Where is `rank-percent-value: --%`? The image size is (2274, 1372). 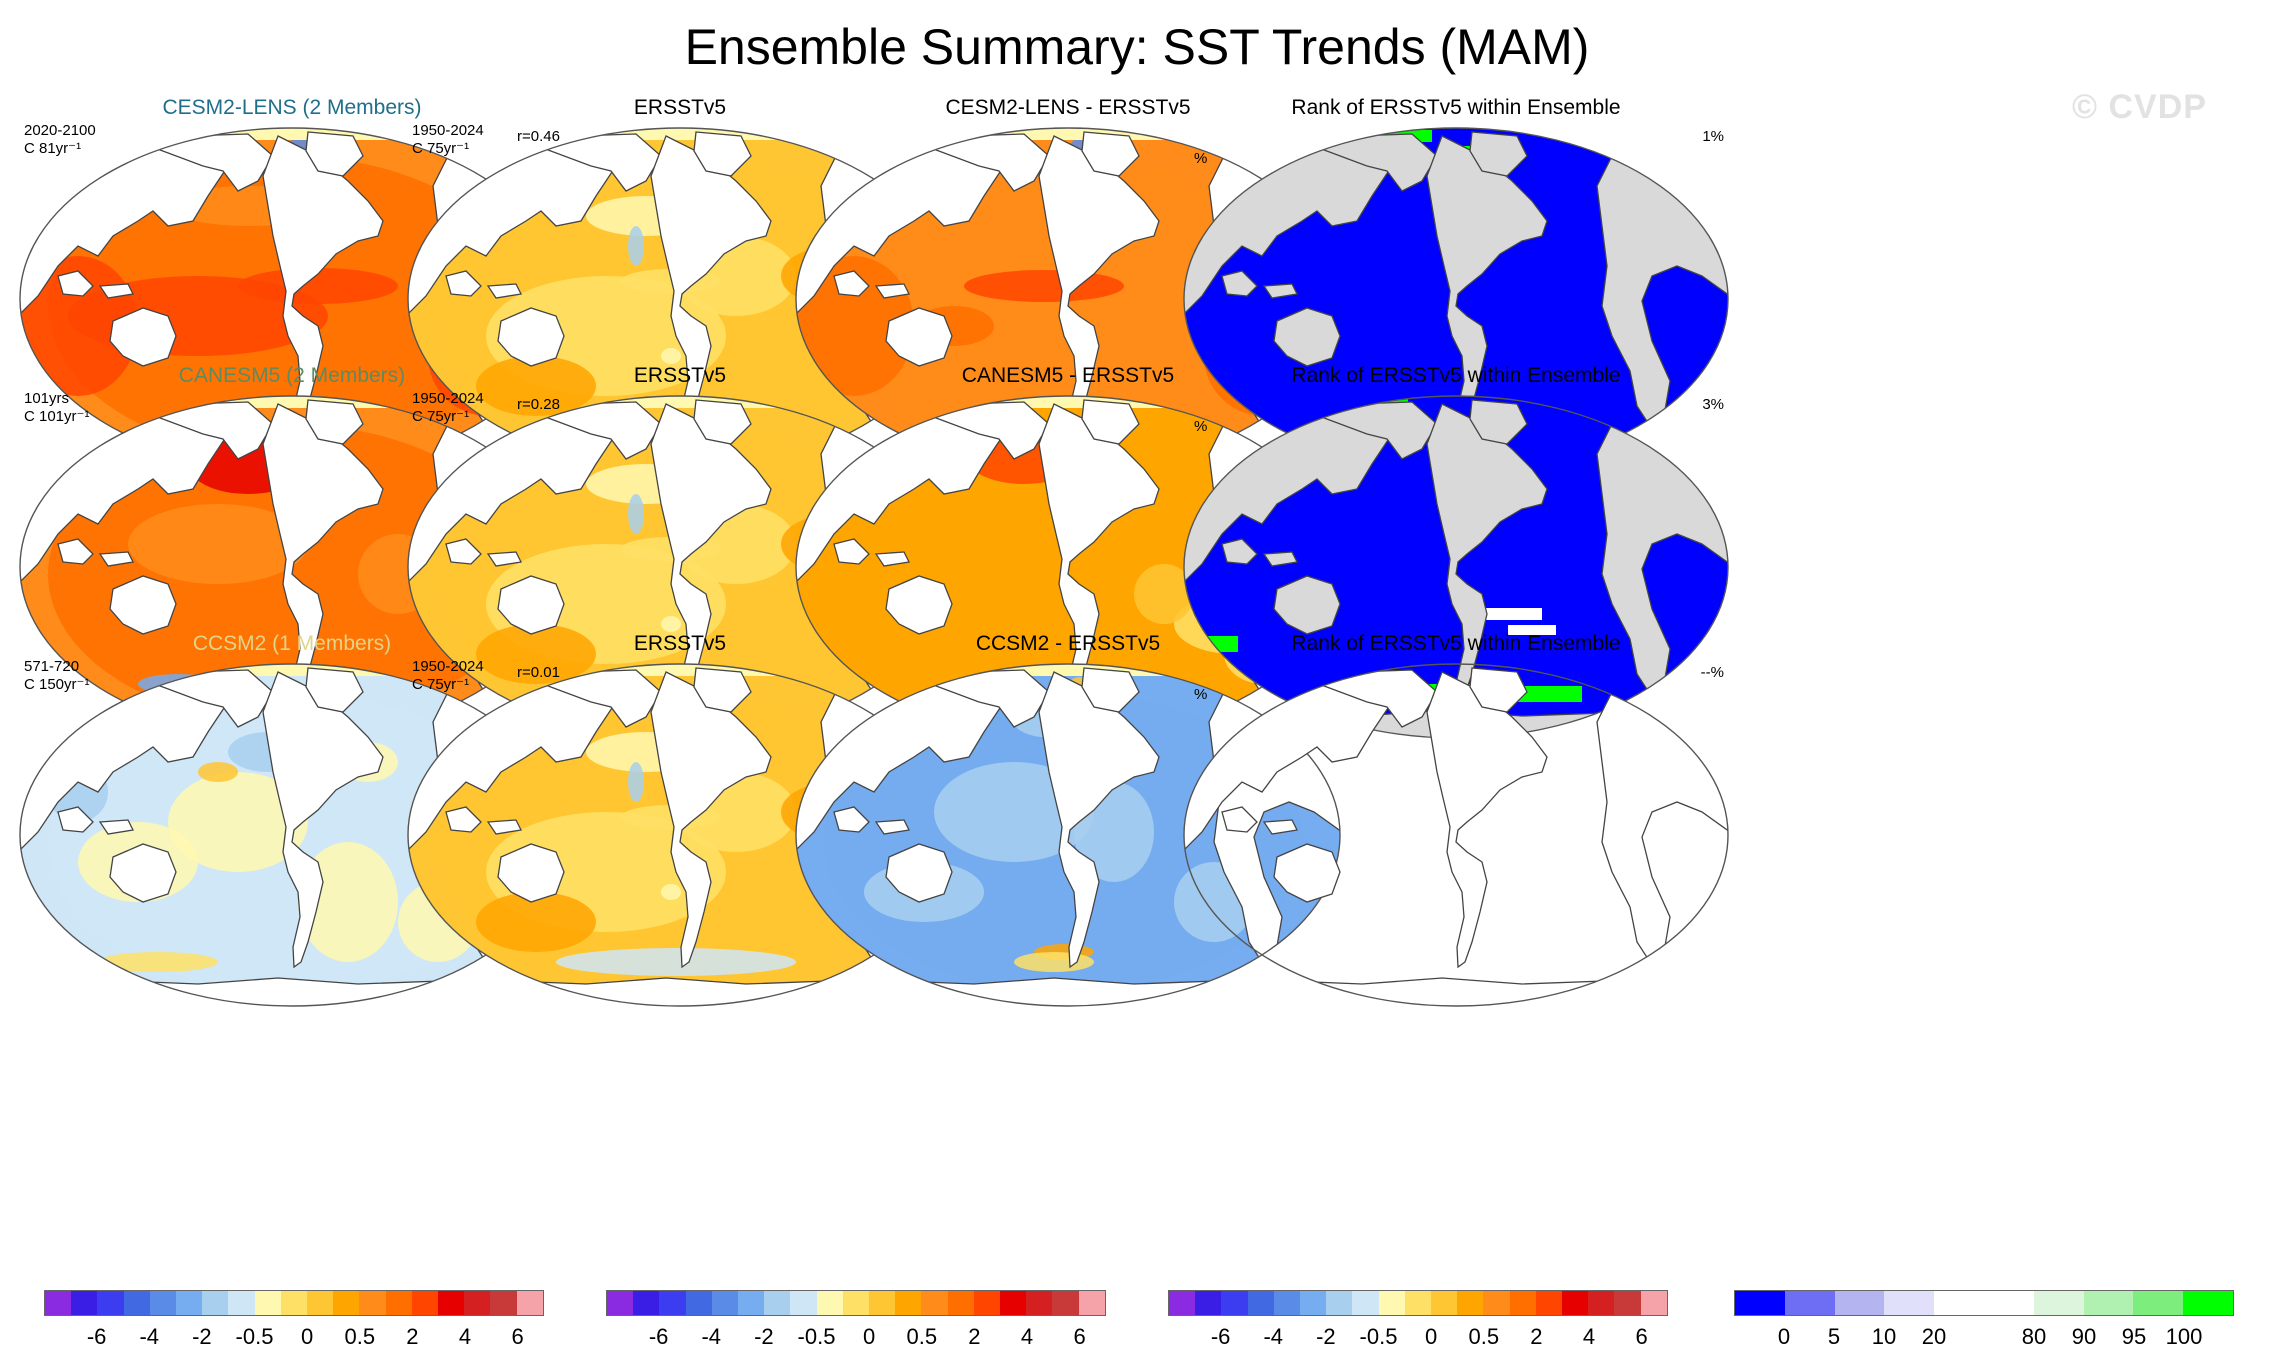
rank-percent-value: --% is located at coordinates (1712, 672).